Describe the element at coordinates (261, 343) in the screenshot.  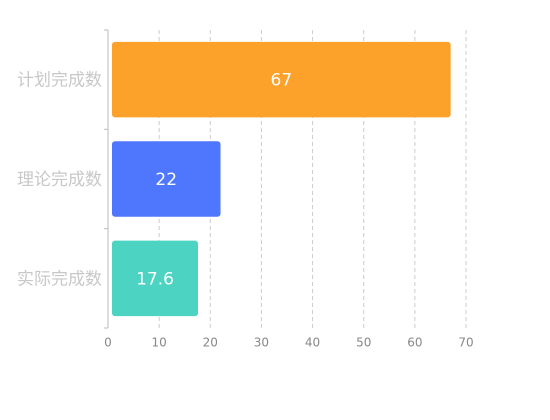
I see `x-tick-label: 30` at that location.